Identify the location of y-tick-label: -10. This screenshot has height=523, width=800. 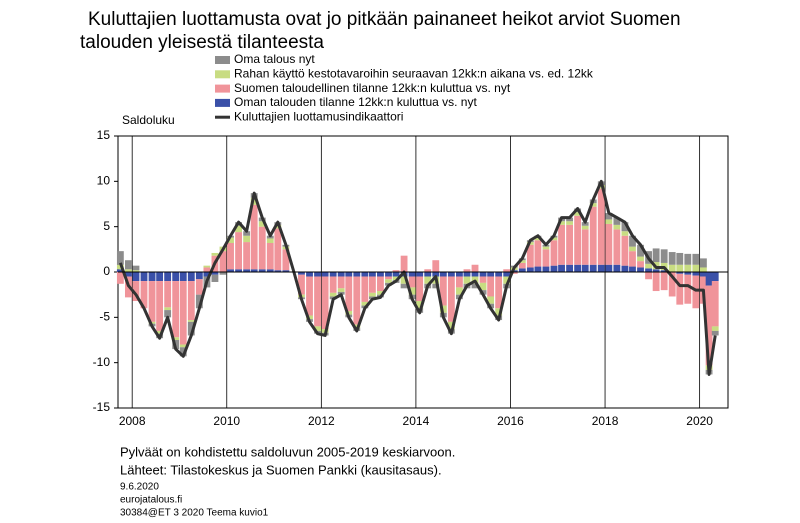
(102, 362).